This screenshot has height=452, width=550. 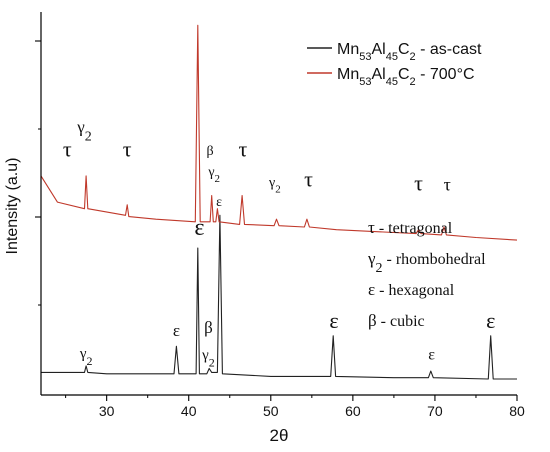 I want to click on x-axis-label: 2θ, so click(x=279, y=435).